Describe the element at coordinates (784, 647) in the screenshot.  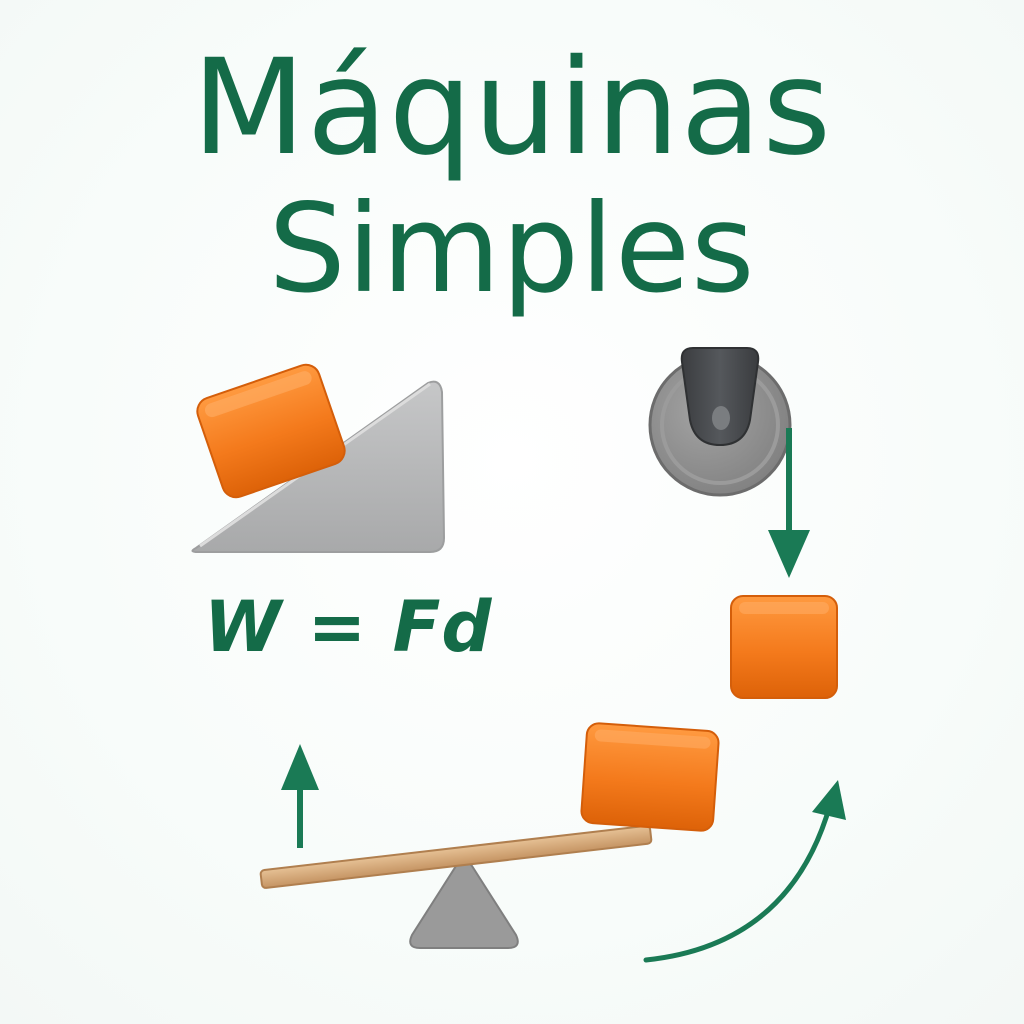
I see `pulley-block` at that location.